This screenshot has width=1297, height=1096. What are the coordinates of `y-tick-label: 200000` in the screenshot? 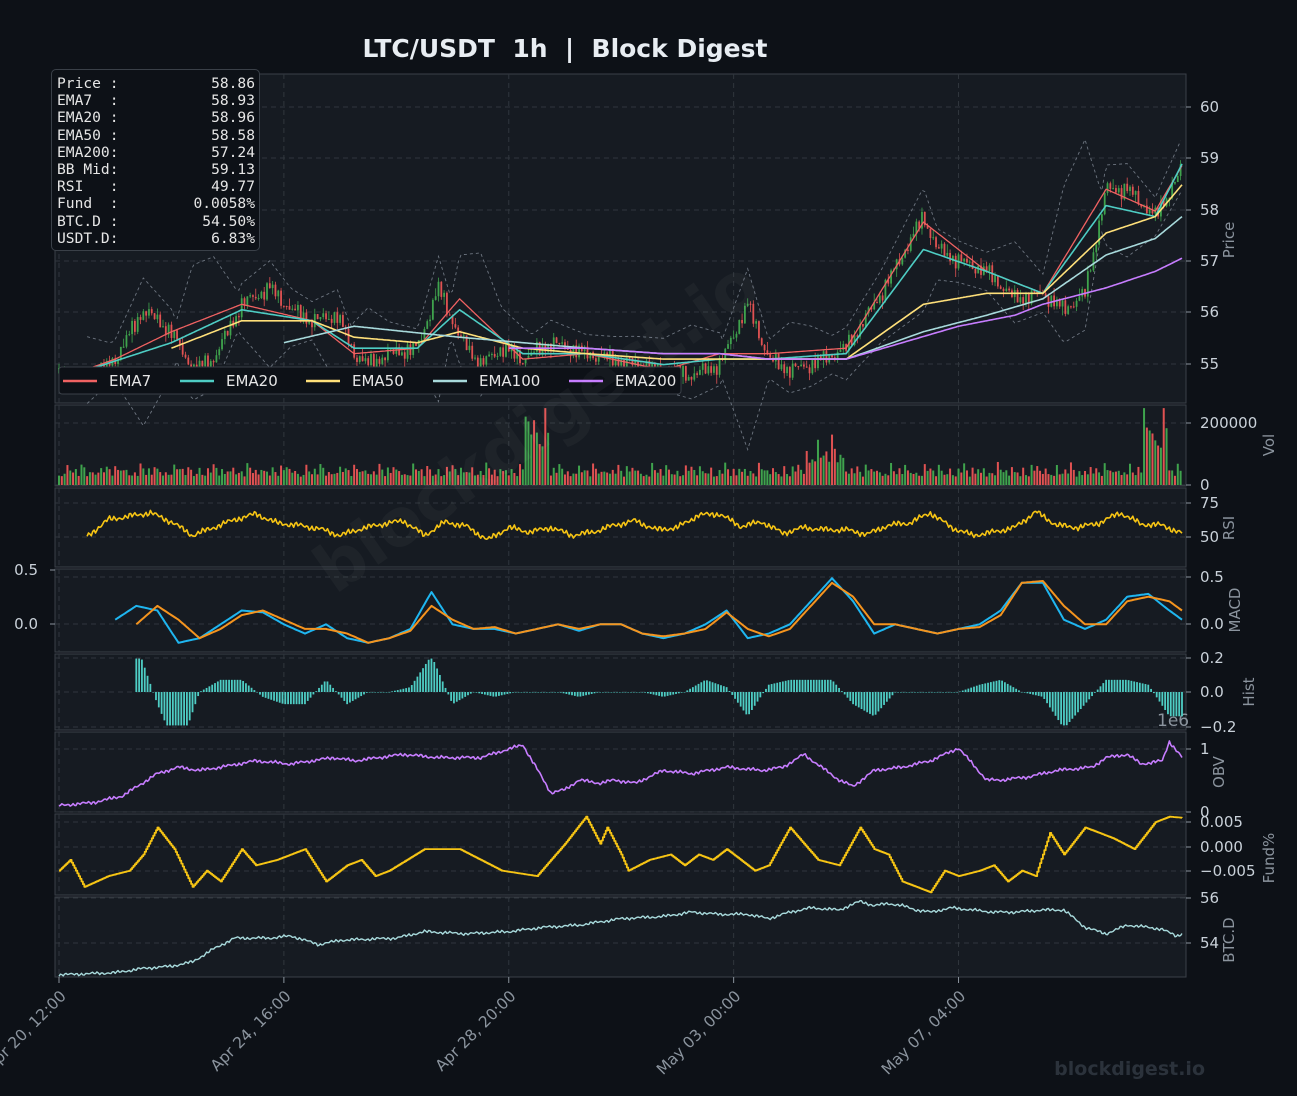 It's located at (1228, 423).